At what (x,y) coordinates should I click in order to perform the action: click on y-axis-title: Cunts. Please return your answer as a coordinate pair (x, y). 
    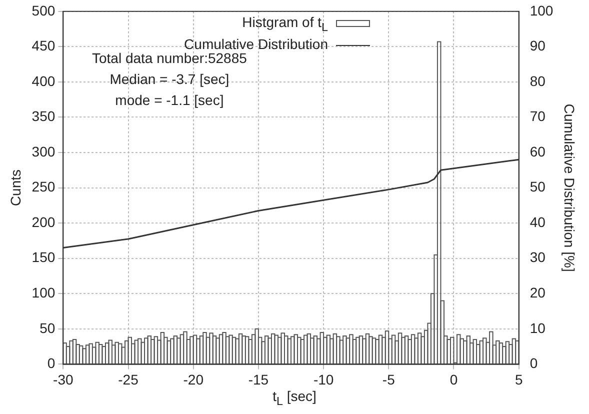
    Looking at the image, I should click on (15, 188).